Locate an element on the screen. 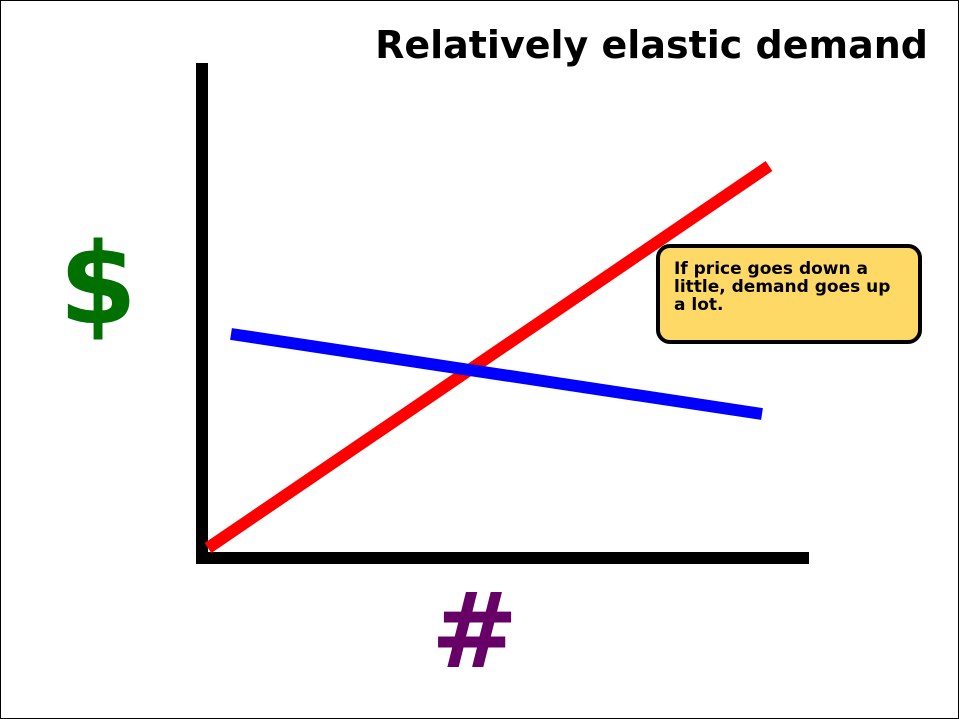  slide-title: Relatively elastic demand is located at coordinates (651, 45).